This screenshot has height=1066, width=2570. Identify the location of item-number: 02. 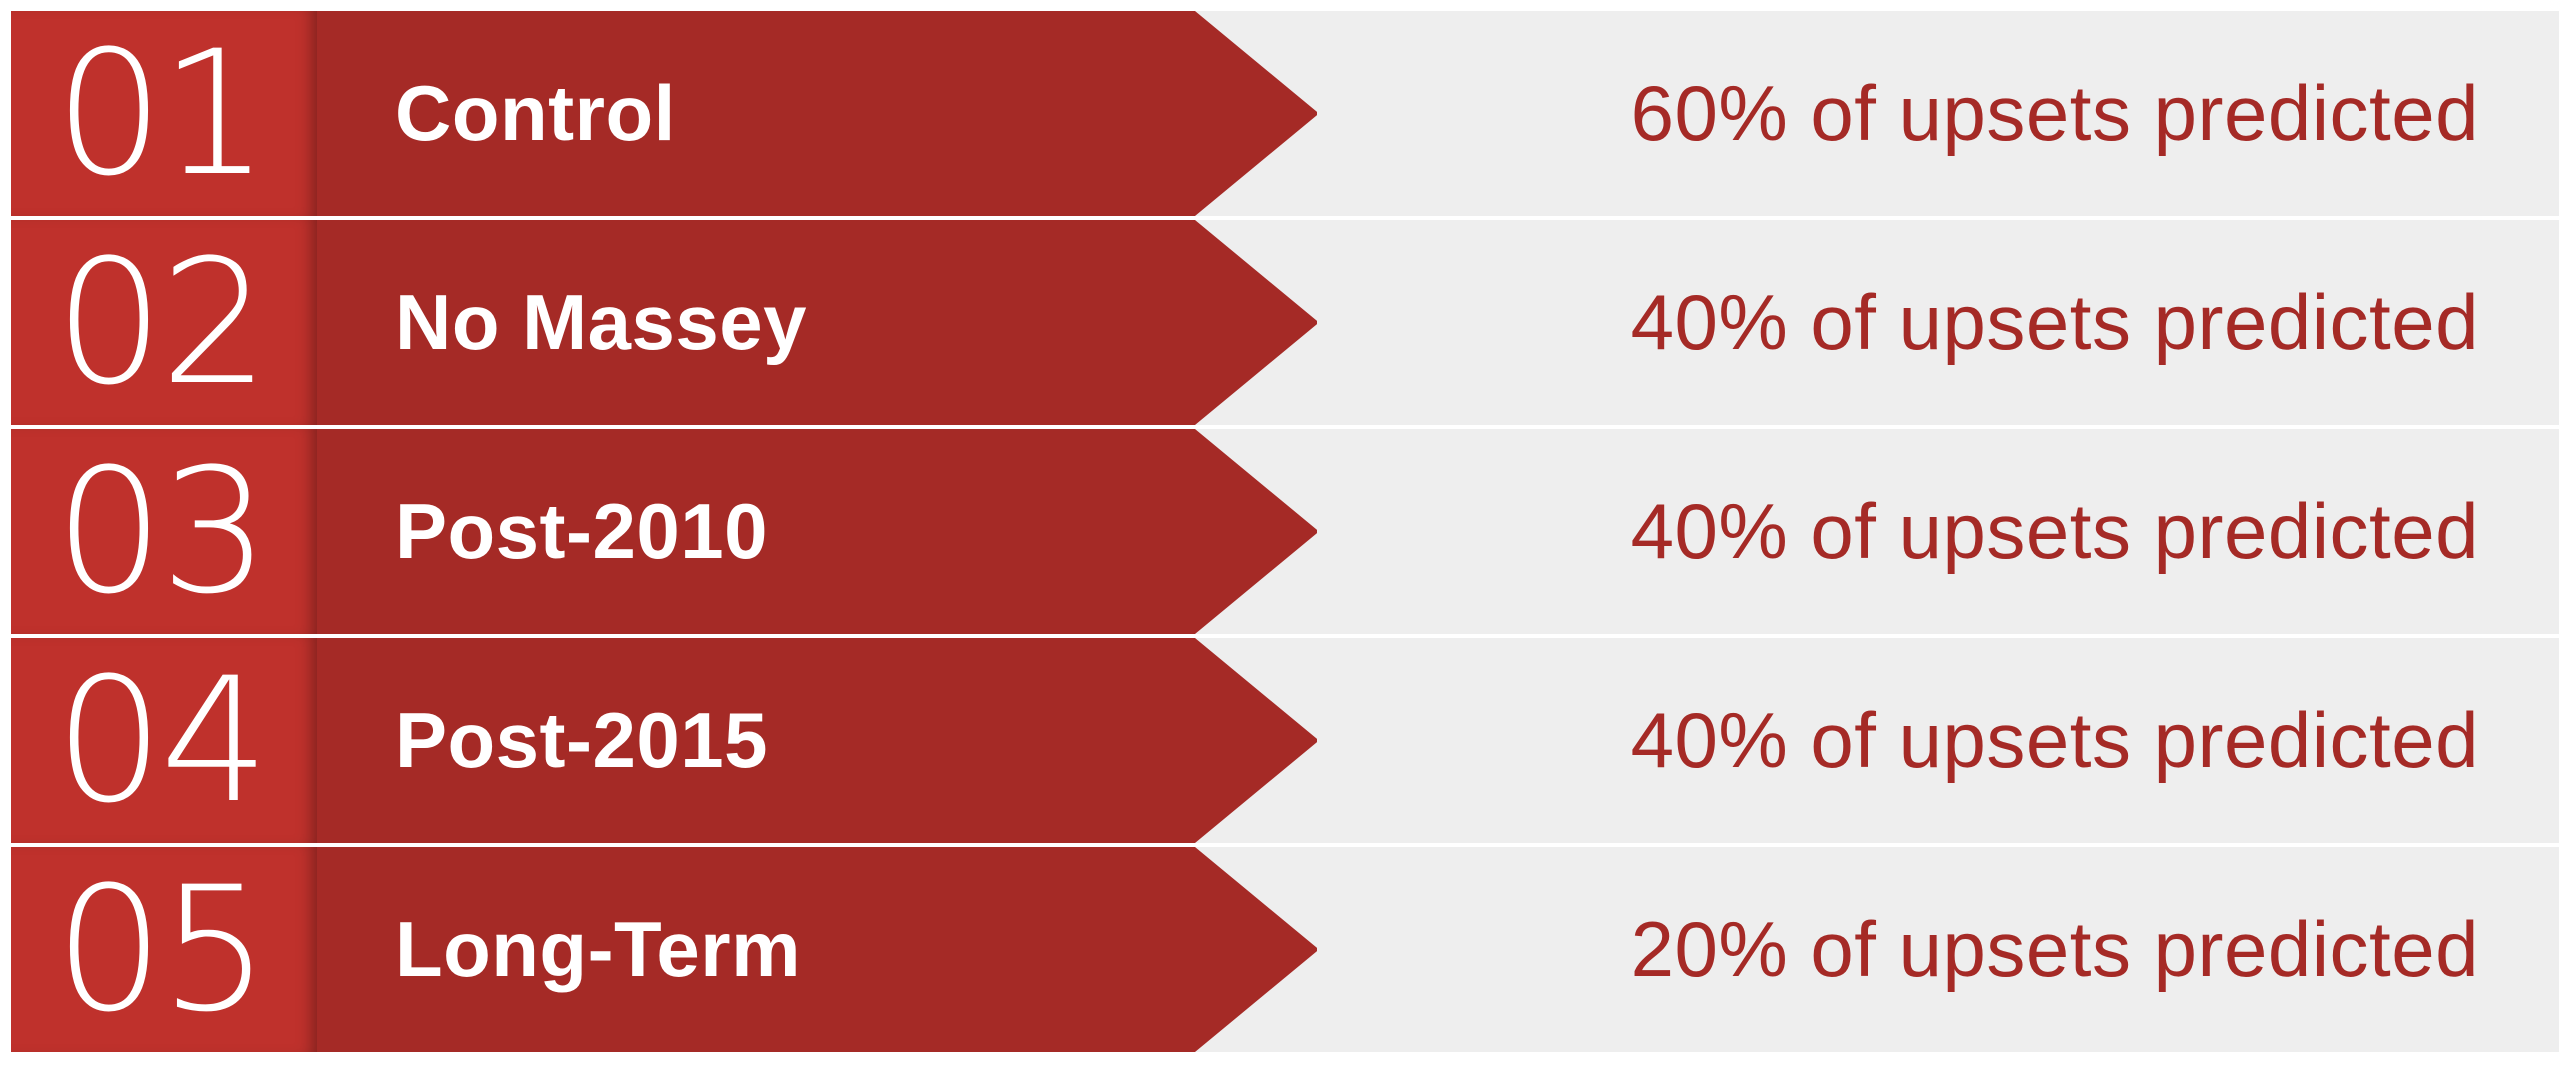
(162, 322).